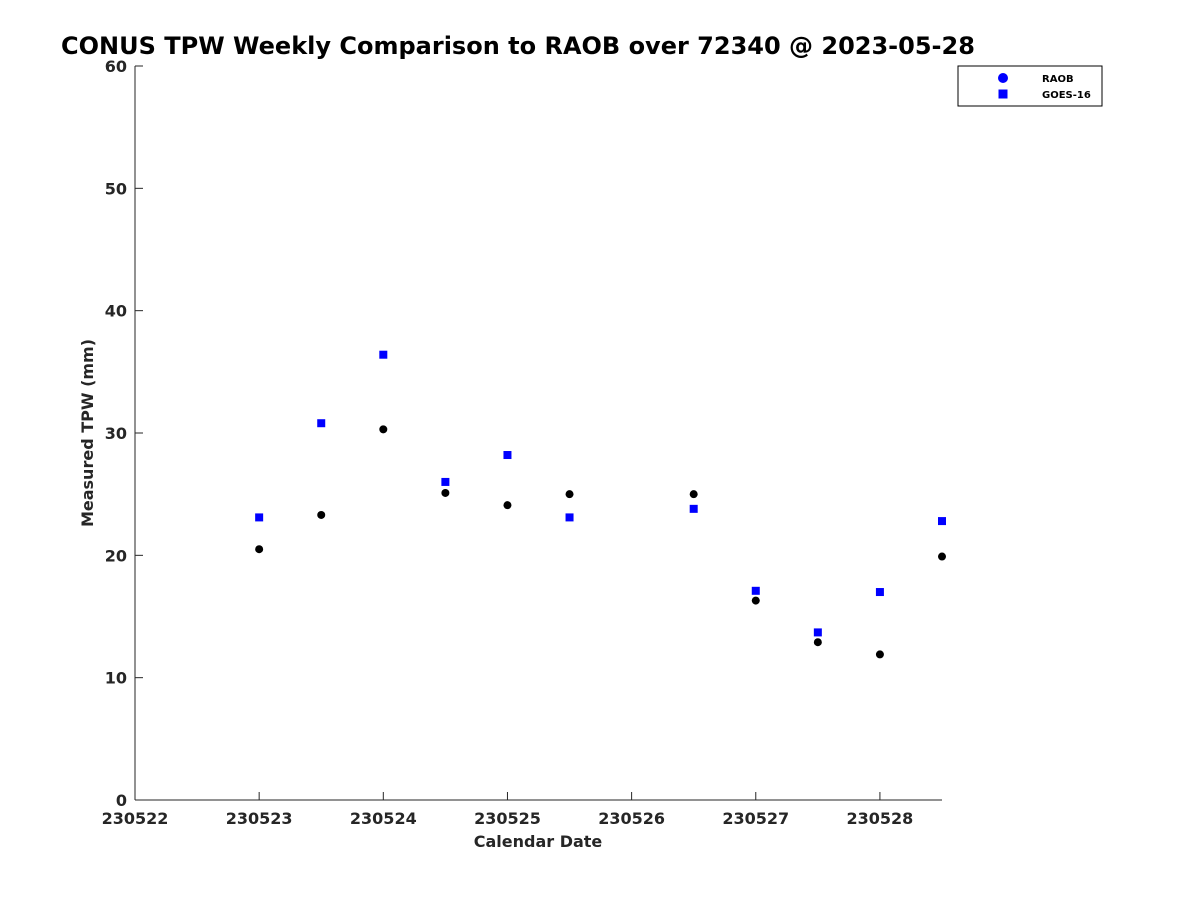 This screenshot has height=900, width=1200. I want to click on x-tick-label: 230522, so click(135, 818).